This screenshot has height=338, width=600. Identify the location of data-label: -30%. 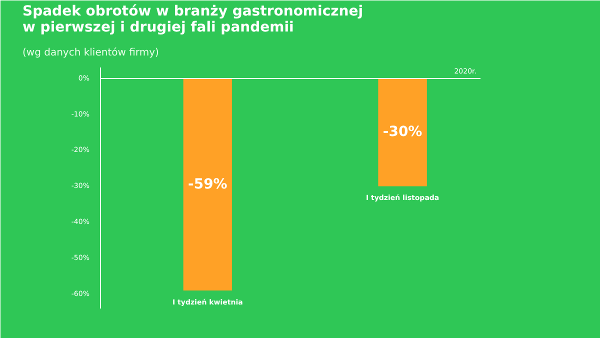
(402, 132).